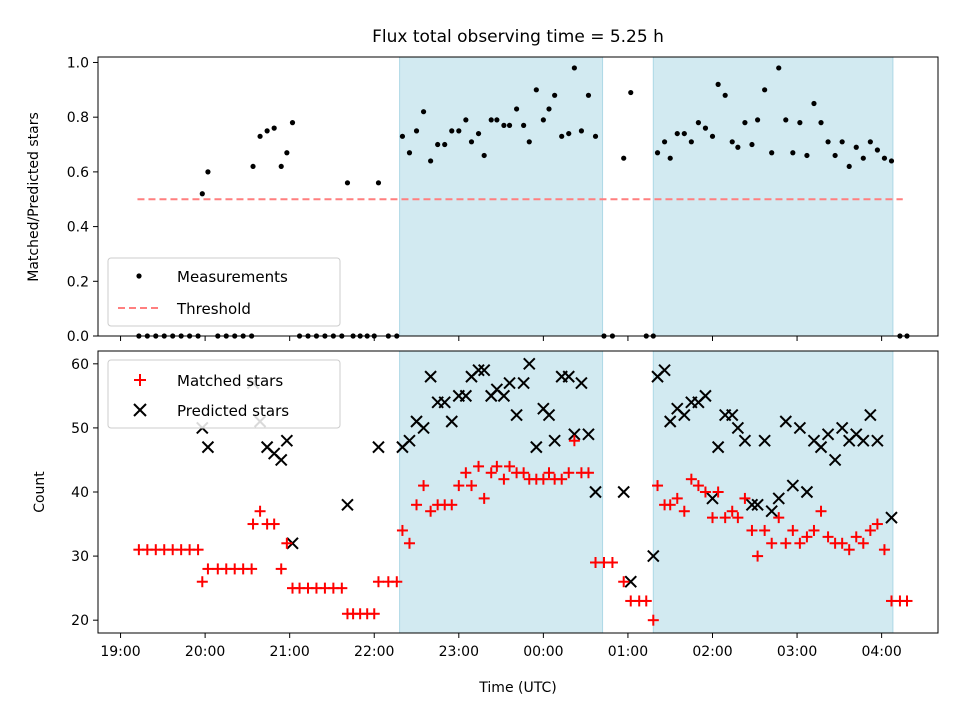 The height and width of the screenshot is (720, 960). I want to click on y-tick-label: 0.4, so click(78, 228).